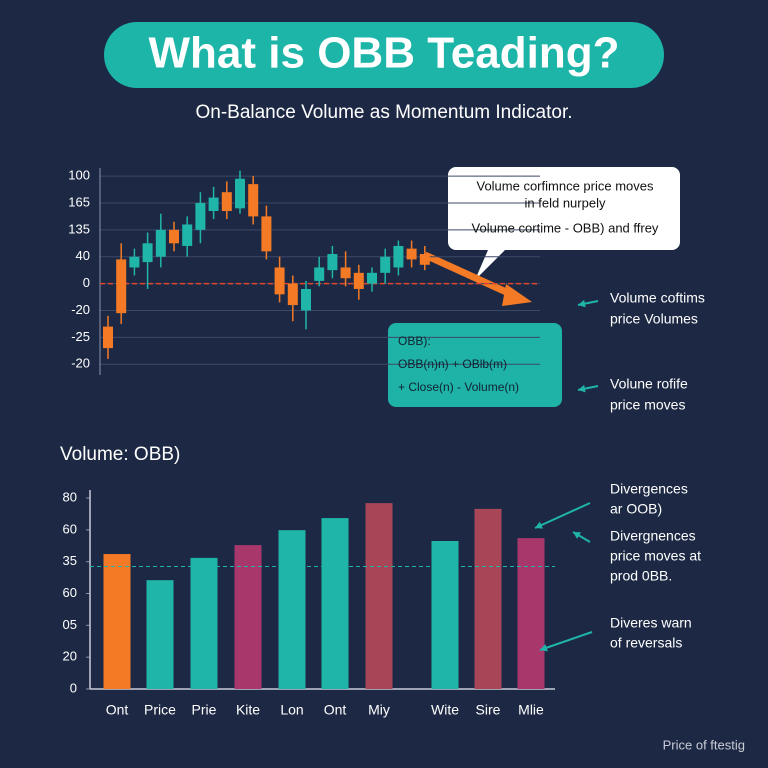  Describe the element at coordinates (160, 710) in the screenshot. I see `x-tick-label: Price` at that location.